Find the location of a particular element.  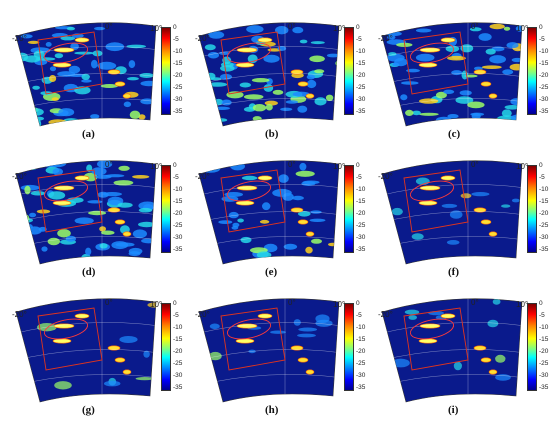

angle-label-right: 10° is located at coordinates (156, 166).